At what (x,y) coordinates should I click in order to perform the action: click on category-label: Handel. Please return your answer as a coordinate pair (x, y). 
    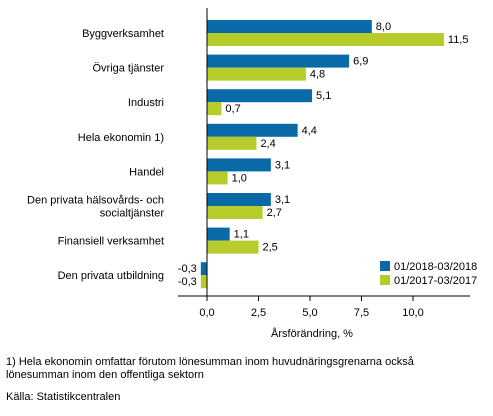
    Looking at the image, I should click on (146, 172).